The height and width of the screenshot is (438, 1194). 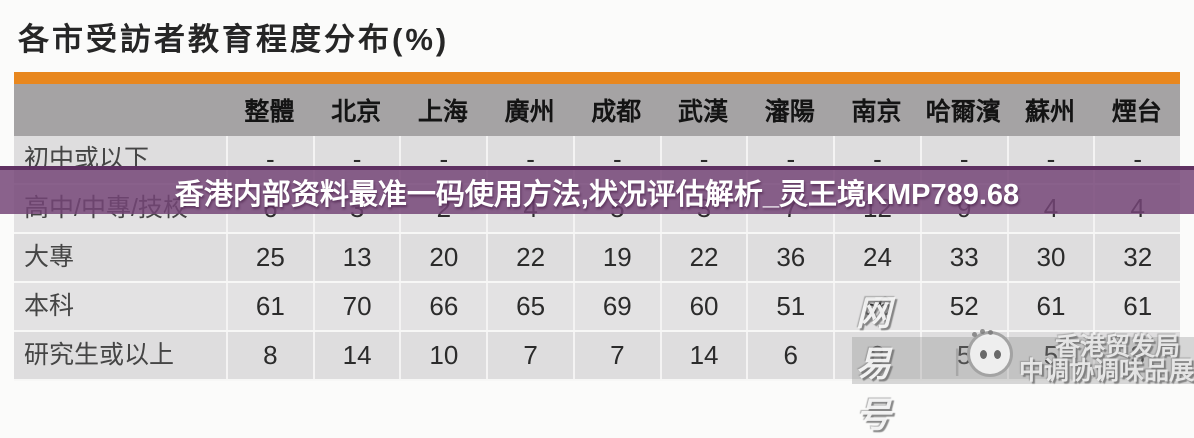 What do you see at coordinates (529, 306) in the screenshot?
I see `value-cell: 65` at bounding box center [529, 306].